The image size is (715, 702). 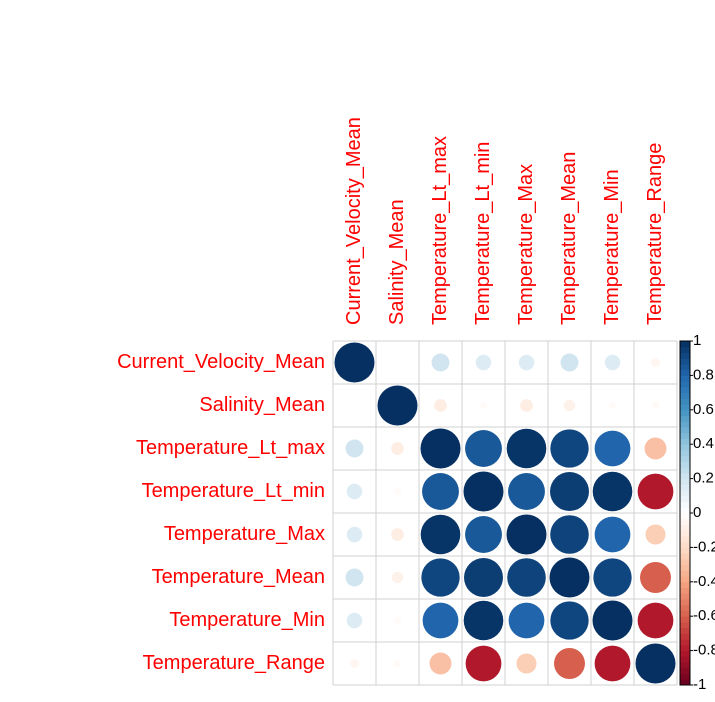 What do you see at coordinates (703, 443) in the screenshot?
I see `colorbar-tick-label: 0.4` at bounding box center [703, 443].